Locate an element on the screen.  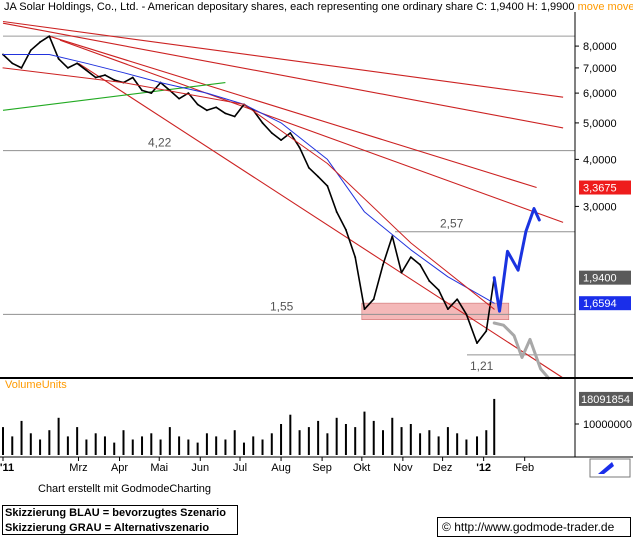
level-label-3: 1,21 is located at coordinates (482, 366).